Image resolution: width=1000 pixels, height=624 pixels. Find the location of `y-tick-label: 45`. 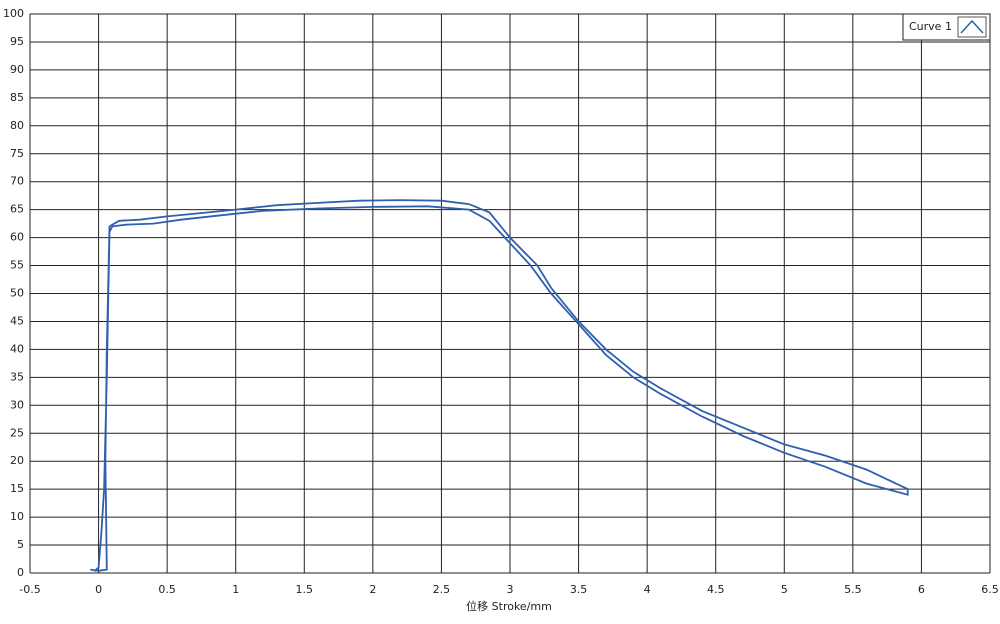

y-tick-label: 45 is located at coordinates (17, 320).